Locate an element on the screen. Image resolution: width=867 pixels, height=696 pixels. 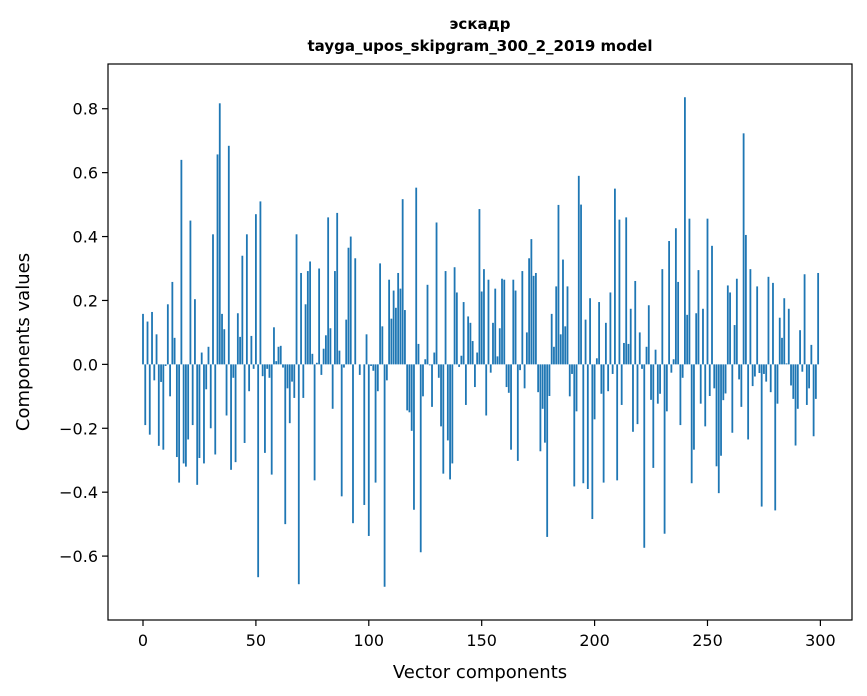
x-tick-label: 0 is located at coordinates (143, 640).